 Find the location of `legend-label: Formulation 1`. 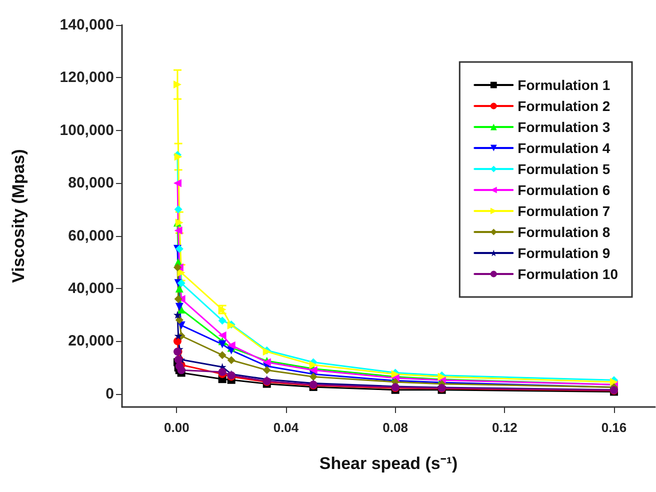

legend-label: Formulation 1 is located at coordinates (564, 85).